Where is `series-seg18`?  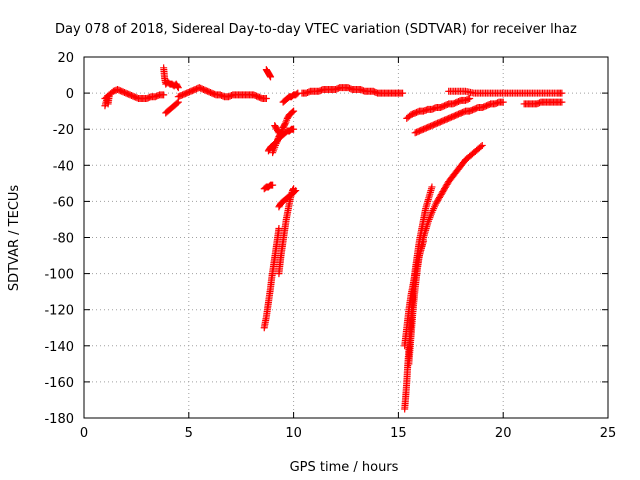 series-seg18 is located at coordinates (438, 108).